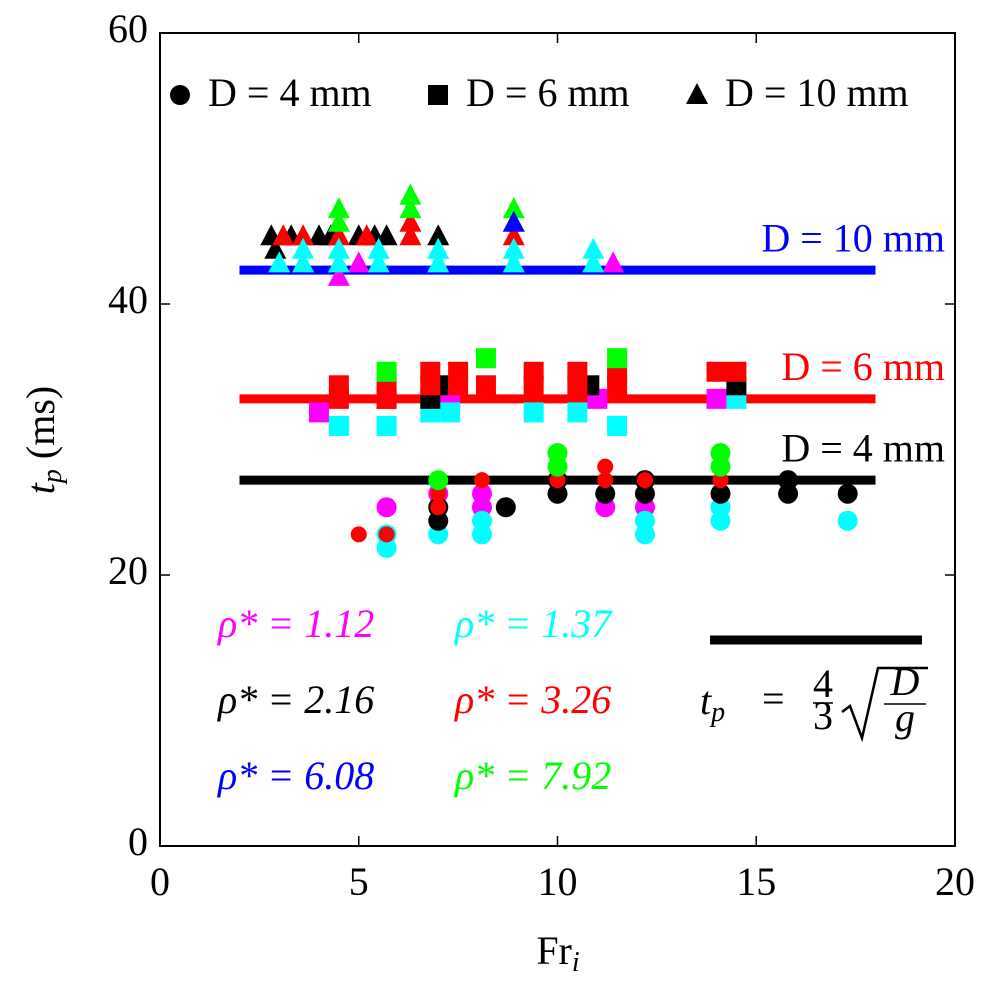 This screenshot has height=987, width=995. What do you see at coordinates (905, 717) in the screenshot?
I see `model-inner-den: g` at bounding box center [905, 717].